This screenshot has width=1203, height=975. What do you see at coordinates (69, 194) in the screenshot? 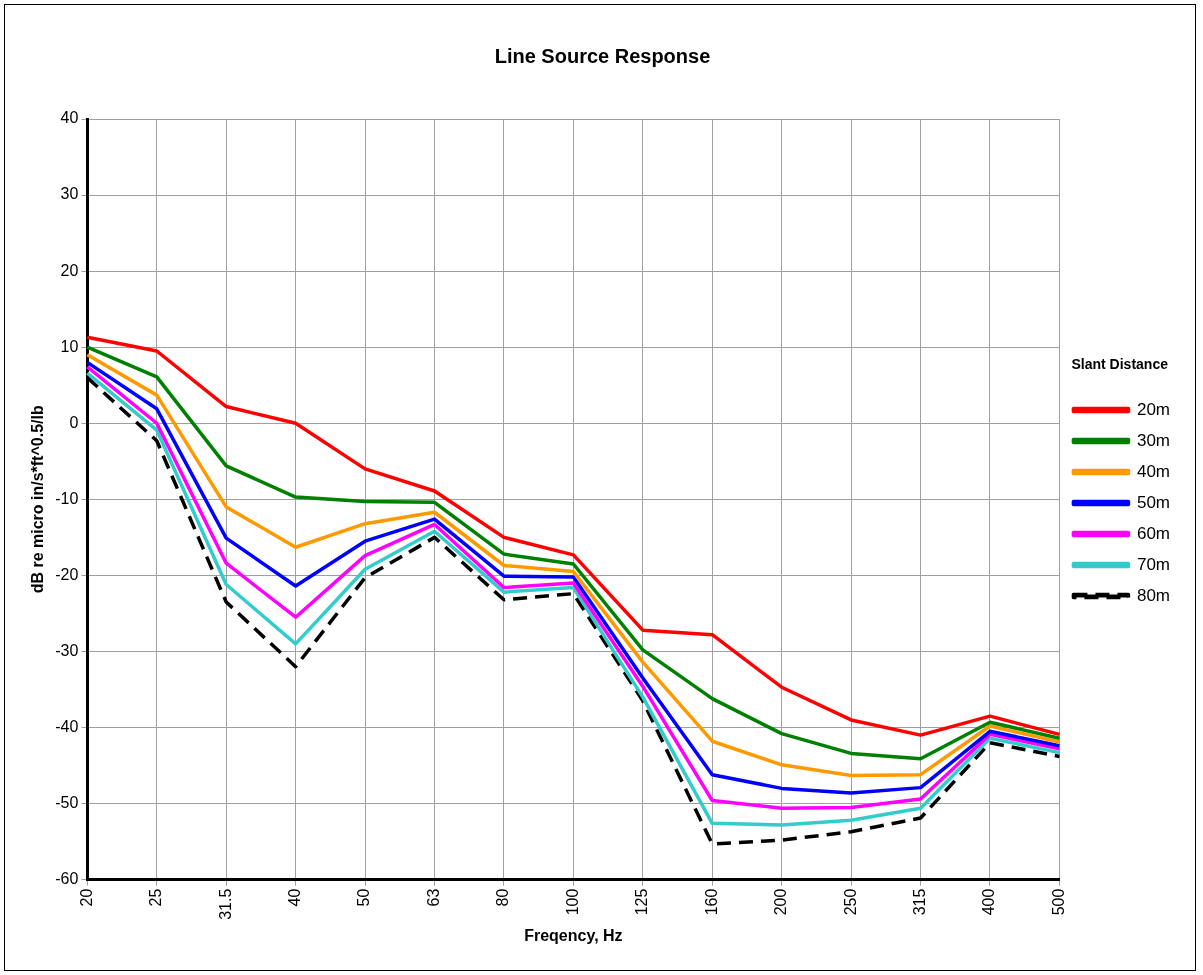
I see `y-tick-label: 30` at bounding box center [69, 194].